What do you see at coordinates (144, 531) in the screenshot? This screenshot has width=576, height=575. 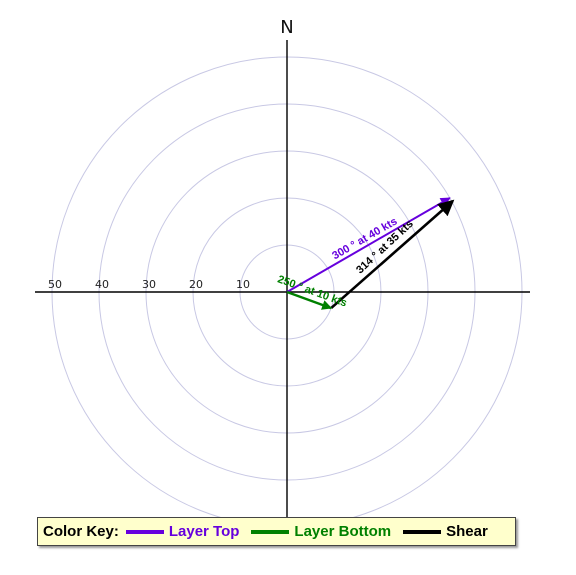 I see `layer-top-swatch` at bounding box center [144, 531].